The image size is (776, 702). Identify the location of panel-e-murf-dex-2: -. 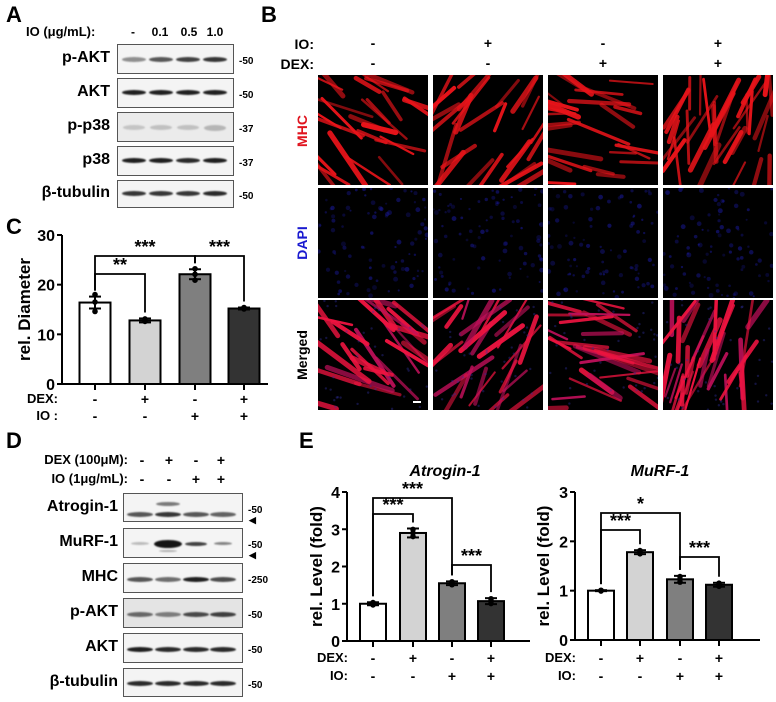
(680, 658).